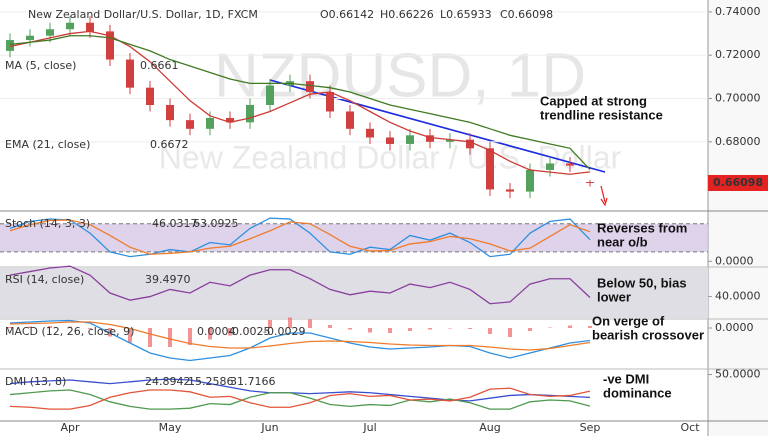 This screenshot has height=436, width=768. What do you see at coordinates (70, 427) in the screenshot?
I see `x-tick-label: Apr` at bounding box center [70, 427].